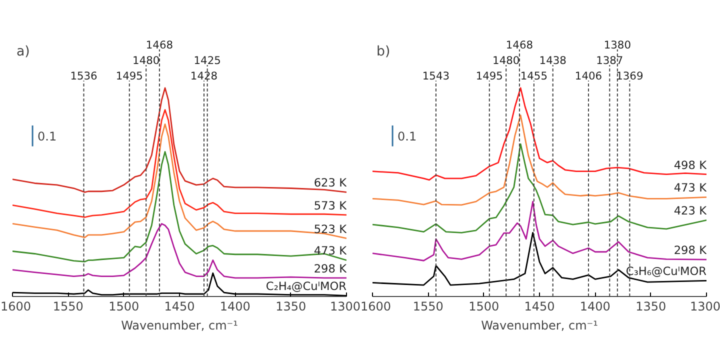 The image size is (720, 339). I want to click on series-label: 523 K, so click(331, 229).